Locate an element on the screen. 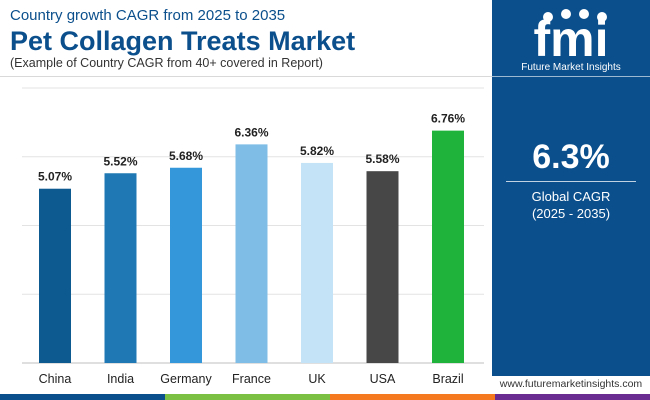 The height and width of the screenshot is (400, 650). fmi-logo-mark: fmi is located at coordinates (571, 35).